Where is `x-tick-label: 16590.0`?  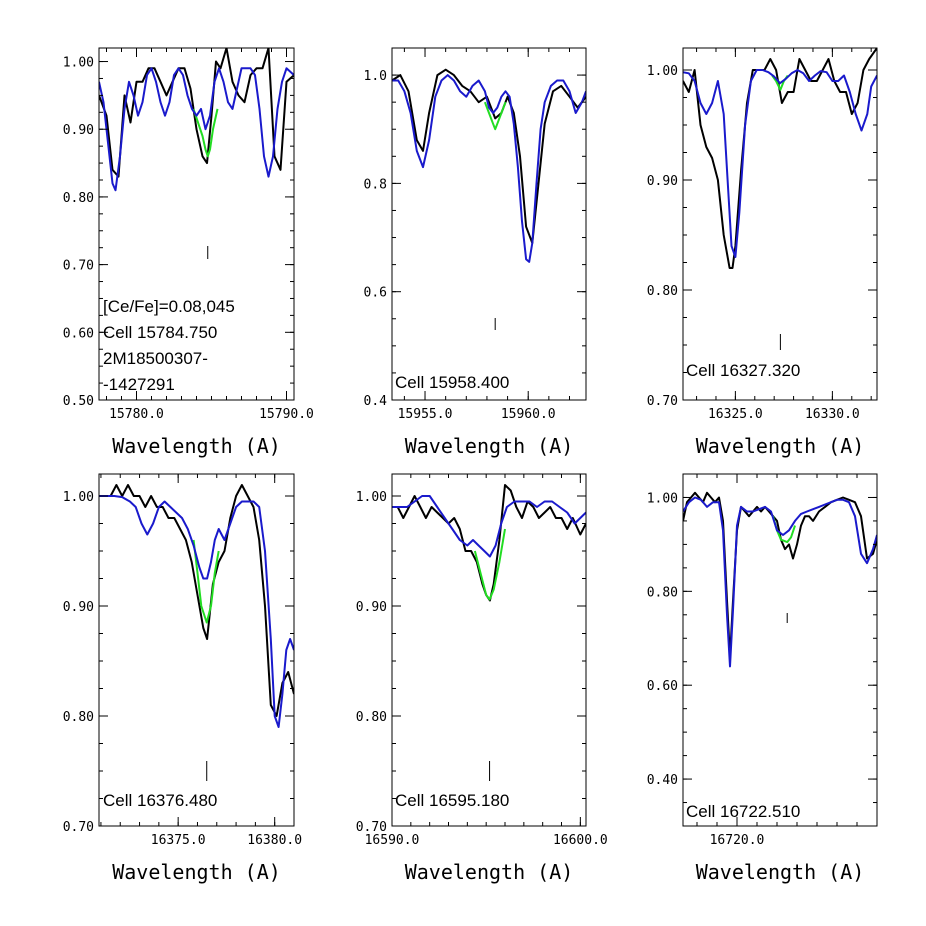
x-tick-label: 16590.0 is located at coordinates (392, 840).